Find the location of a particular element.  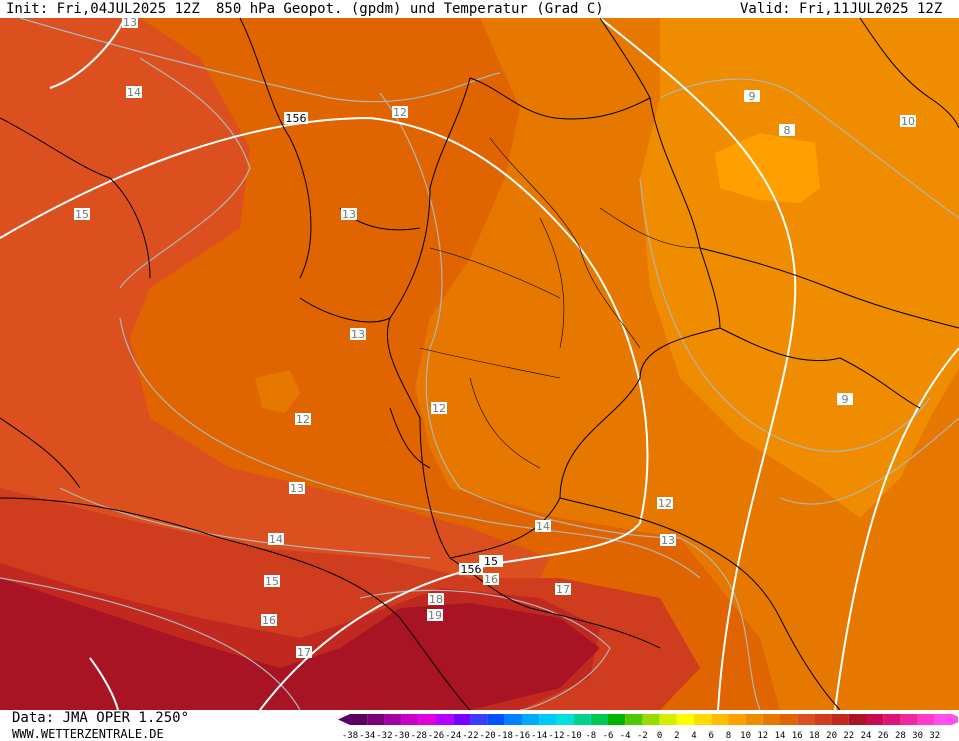

geopotential-label: 15 is located at coordinates (491, 561).